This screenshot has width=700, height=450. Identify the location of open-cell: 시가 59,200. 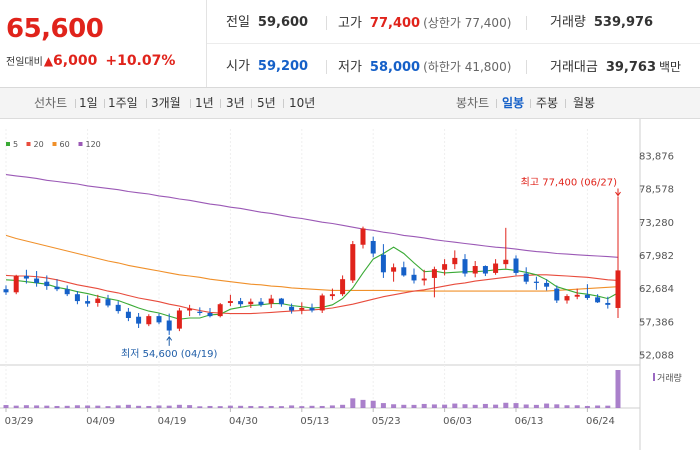
(267, 67).